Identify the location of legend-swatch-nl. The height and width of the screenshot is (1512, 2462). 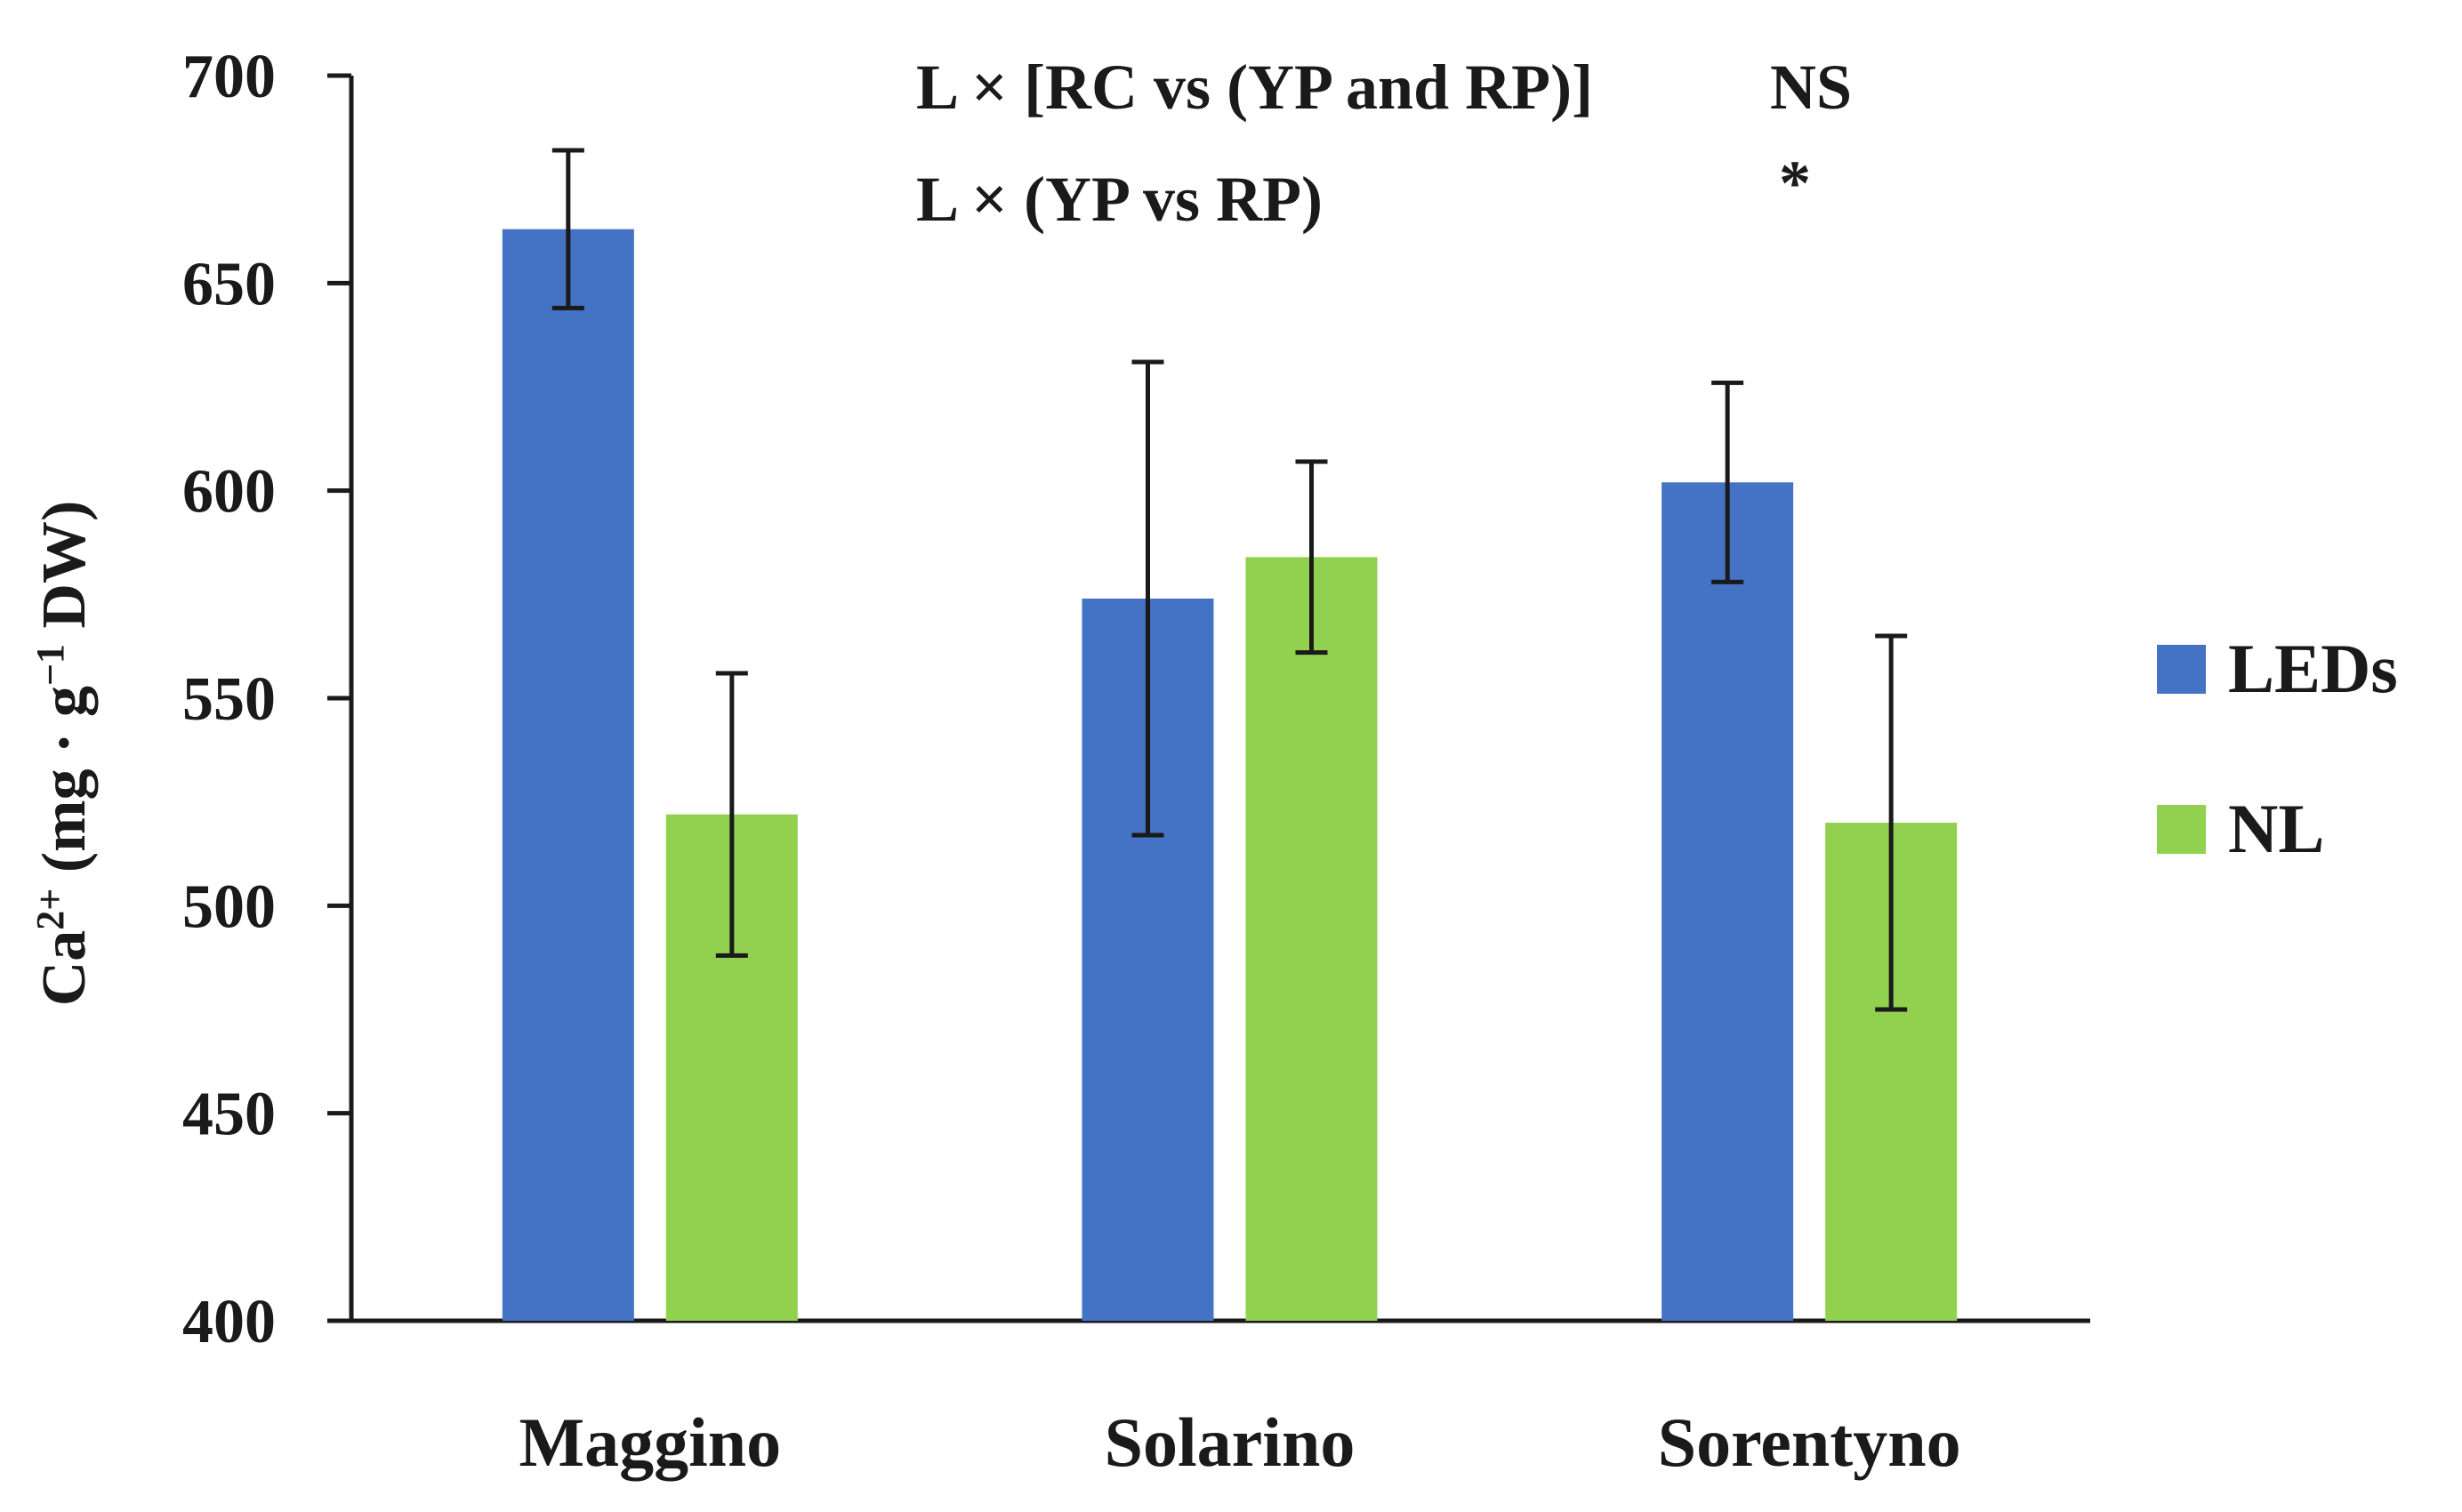
(2182, 829).